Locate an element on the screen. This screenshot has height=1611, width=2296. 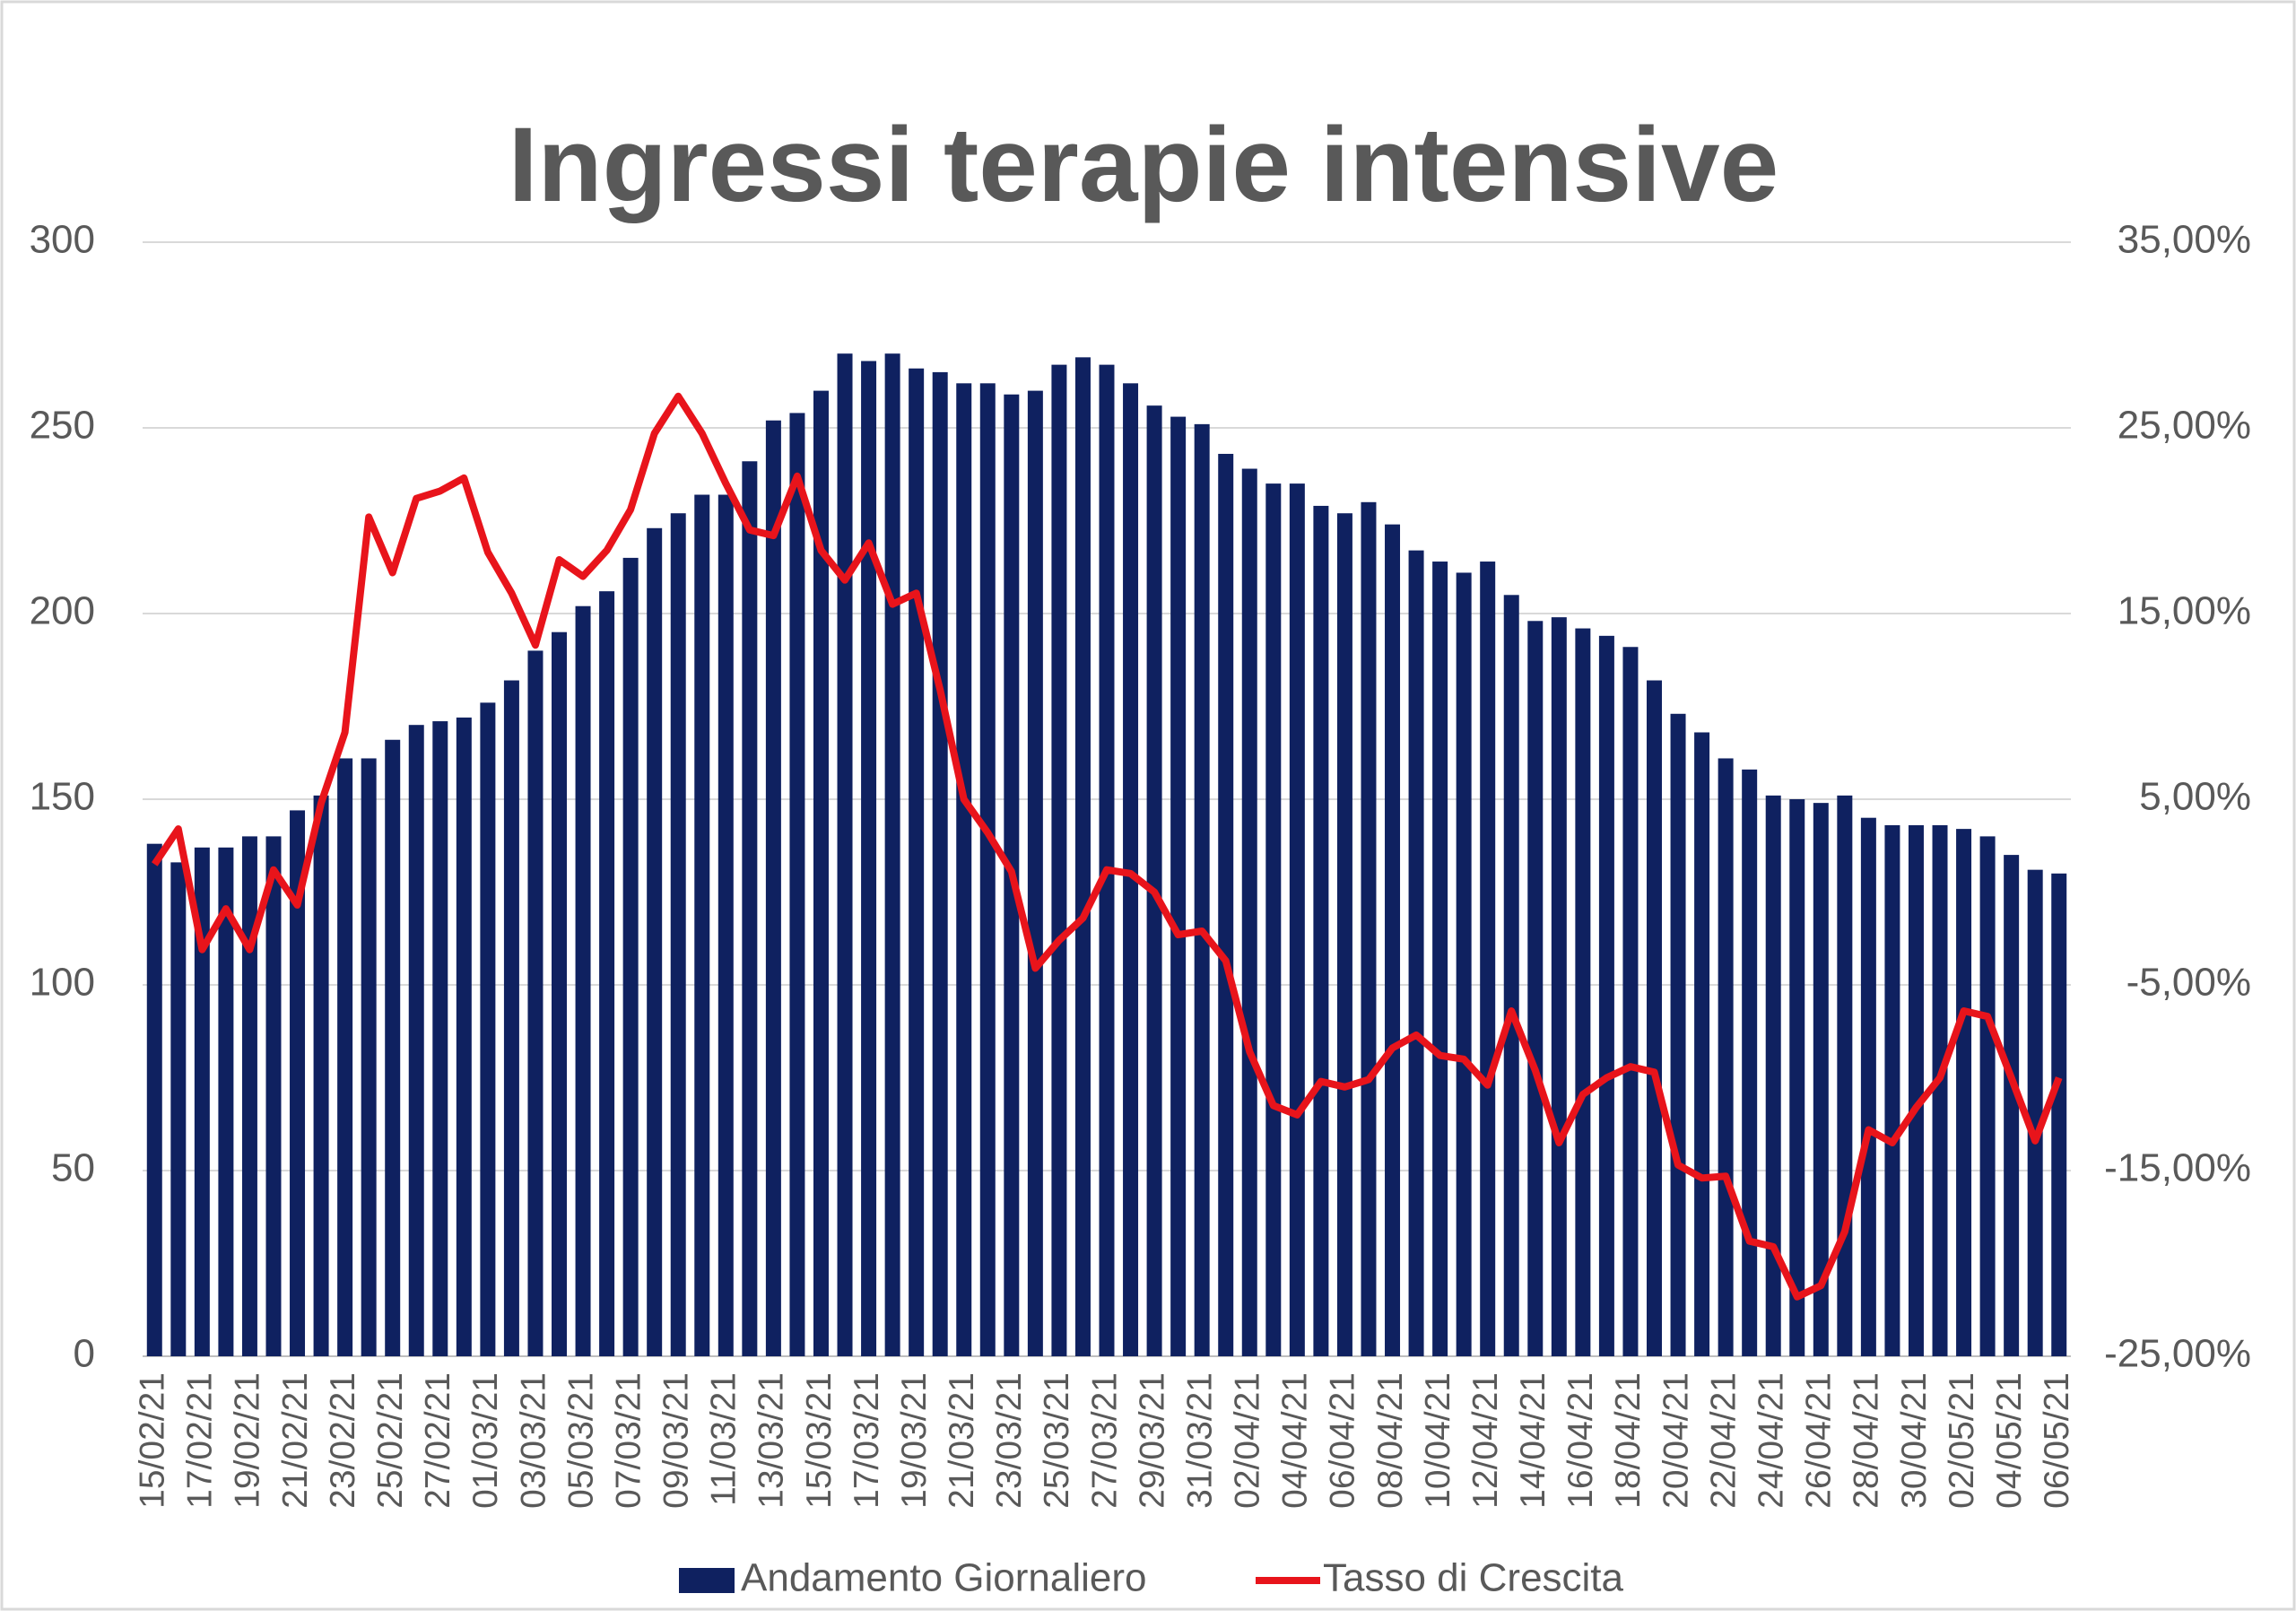
x-tick-label: 19/02/21 is located at coordinates (248, 1440).